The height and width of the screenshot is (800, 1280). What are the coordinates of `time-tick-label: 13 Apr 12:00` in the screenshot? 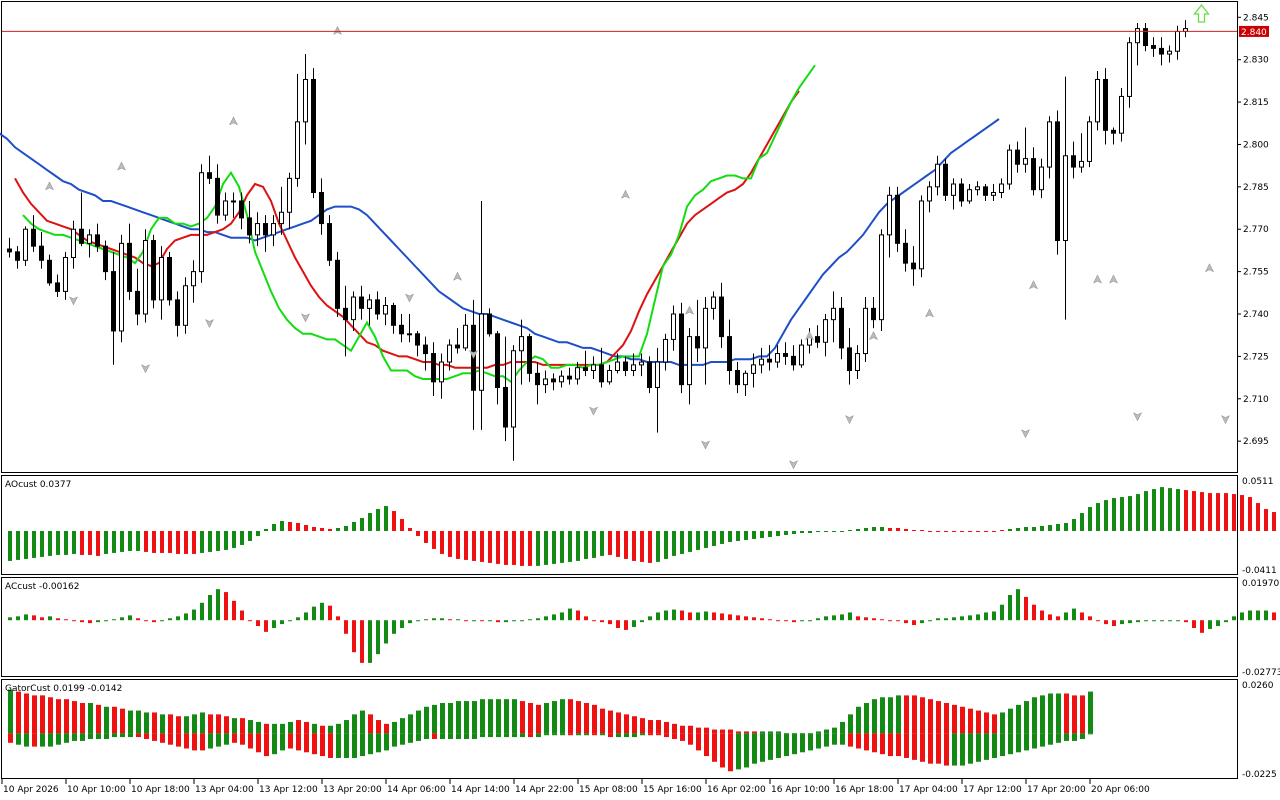 It's located at (288, 790).